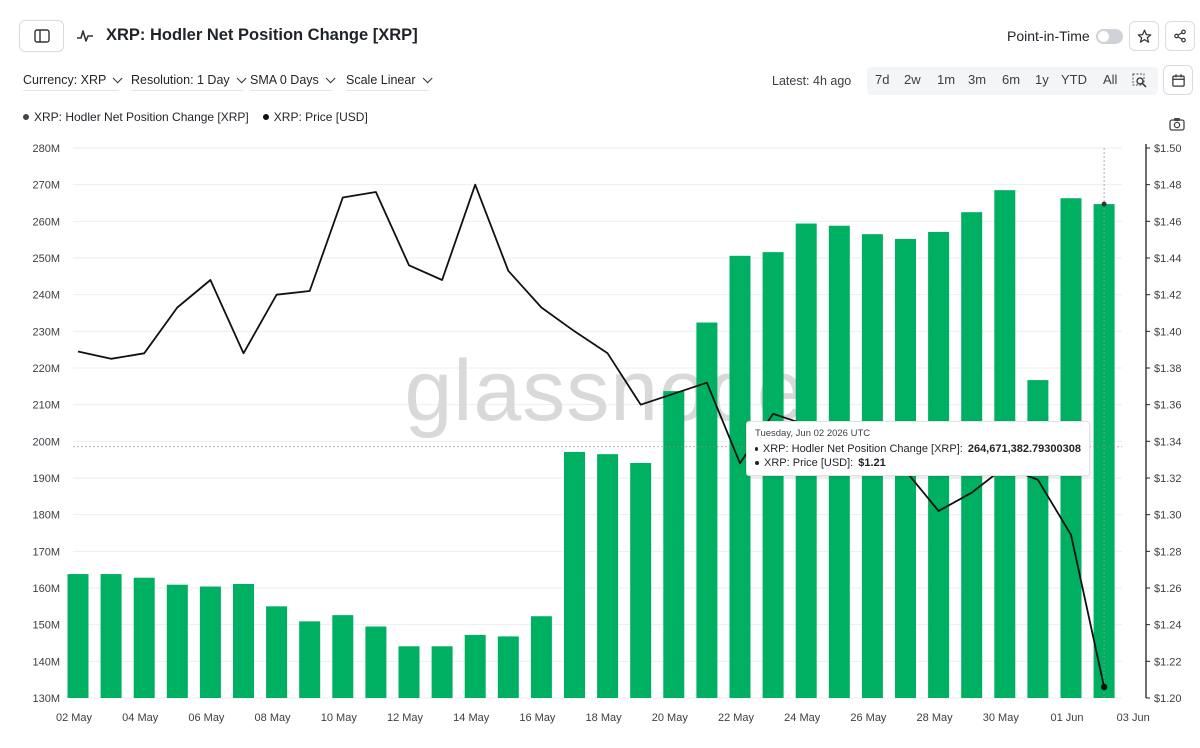 This screenshot has width=1200, height=748. Describe the element at coordinates (46, 186) in the screenshot. I see `y-left-tick-label: 270M` at that location.